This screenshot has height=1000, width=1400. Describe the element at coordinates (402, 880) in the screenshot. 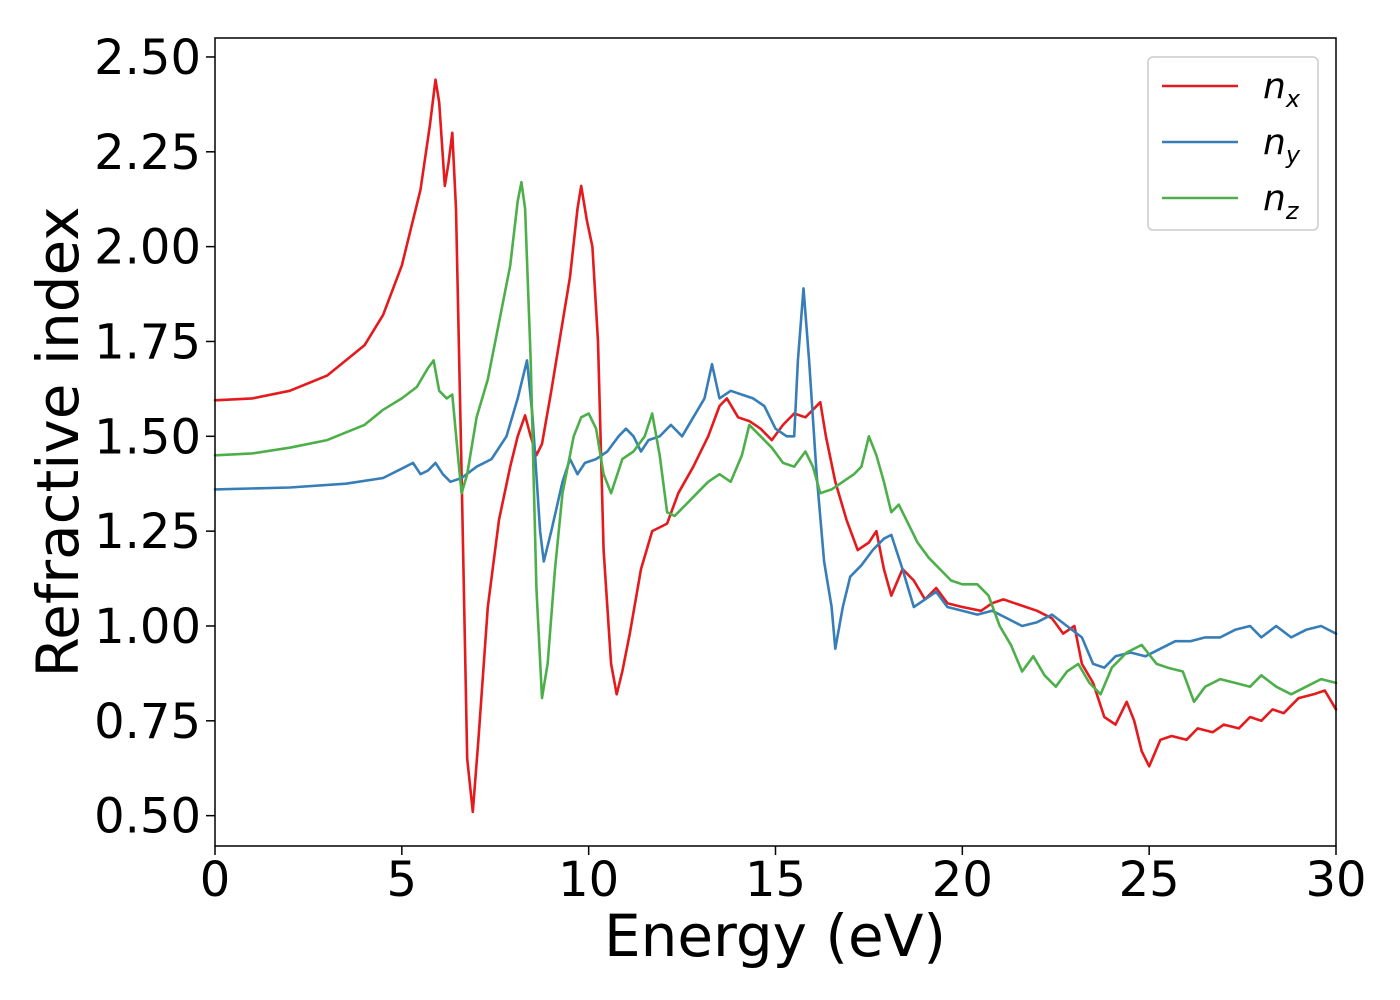

I see `x-tick-label: 5` at that location.